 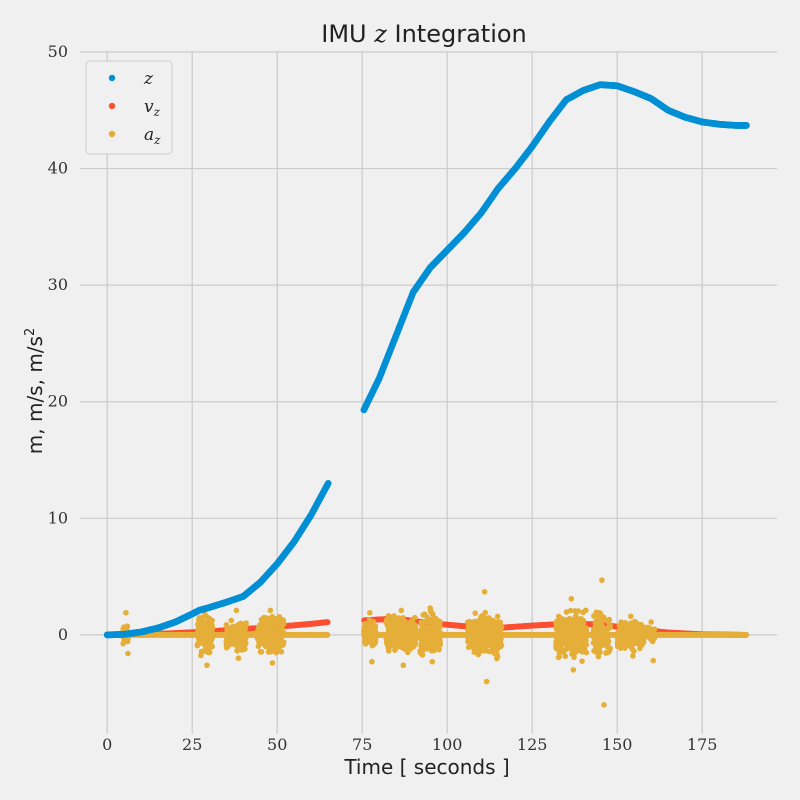 I want to click on chart-title: IMU z Integration, so click(x=424, y=34).